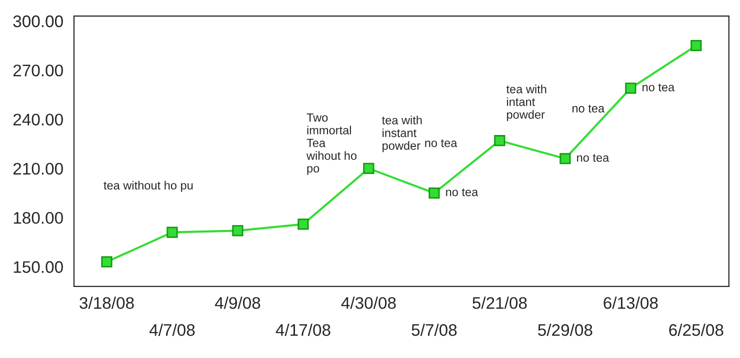 The height and width of the screenshot is (358, 740). What do you see at coordinates (696, 330) in the screenshot?
I see `x-tick-label: 6/25/08` at bounding box center [696, 330].